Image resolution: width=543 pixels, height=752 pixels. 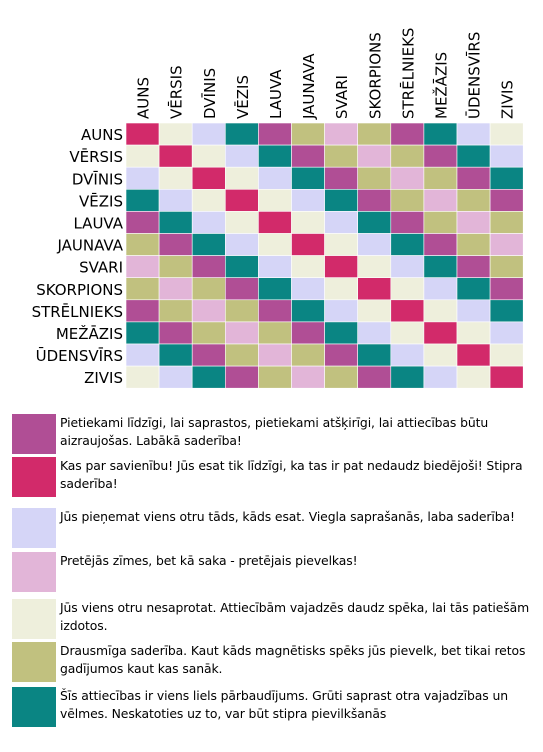 I want to click on column-label: AUNS, so click(x=144, y=98).